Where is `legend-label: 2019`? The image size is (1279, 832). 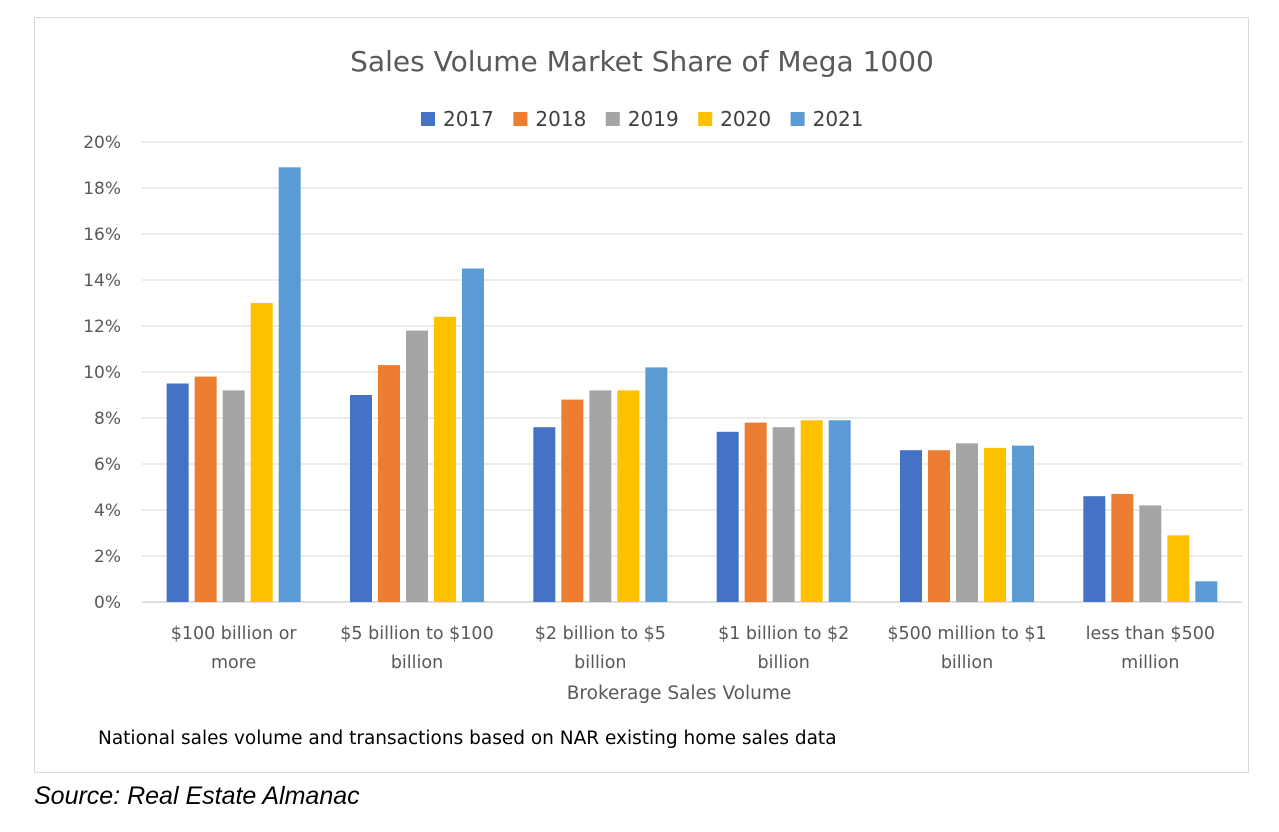 legend-label: 2019 is located at coordinates (653, 119).